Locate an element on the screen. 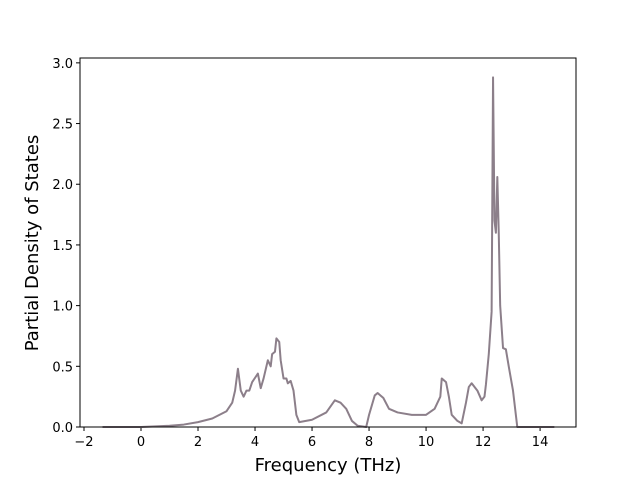 This screenshot has height=480, width=640. x-tick-label: 8 is located at coordinates (369, 442).